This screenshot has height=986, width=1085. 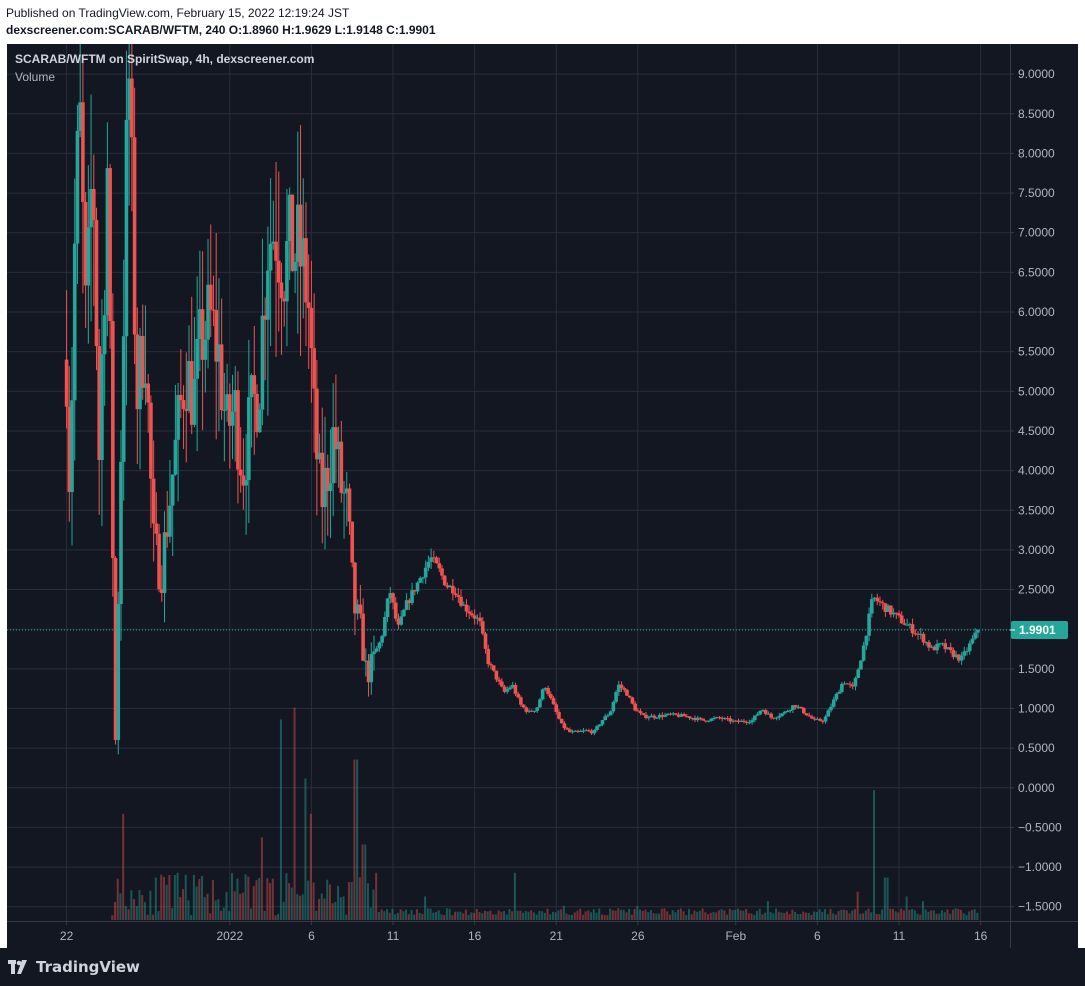 What do you see at coordinates (981, 936) in the screenshot?
I see `time-tick-label: 16` at bounding box center [981, 936].